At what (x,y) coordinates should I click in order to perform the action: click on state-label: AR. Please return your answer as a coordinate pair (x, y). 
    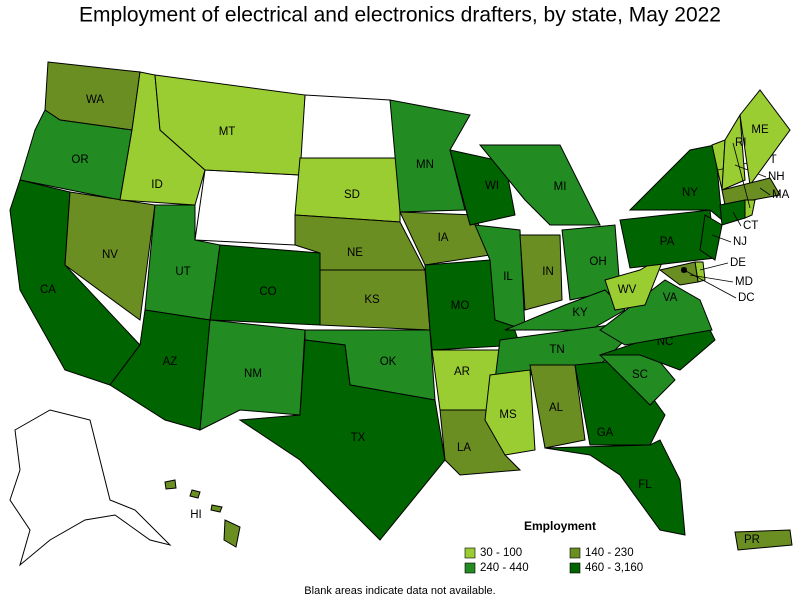
    Looking at the image, I should click on (462, 372).